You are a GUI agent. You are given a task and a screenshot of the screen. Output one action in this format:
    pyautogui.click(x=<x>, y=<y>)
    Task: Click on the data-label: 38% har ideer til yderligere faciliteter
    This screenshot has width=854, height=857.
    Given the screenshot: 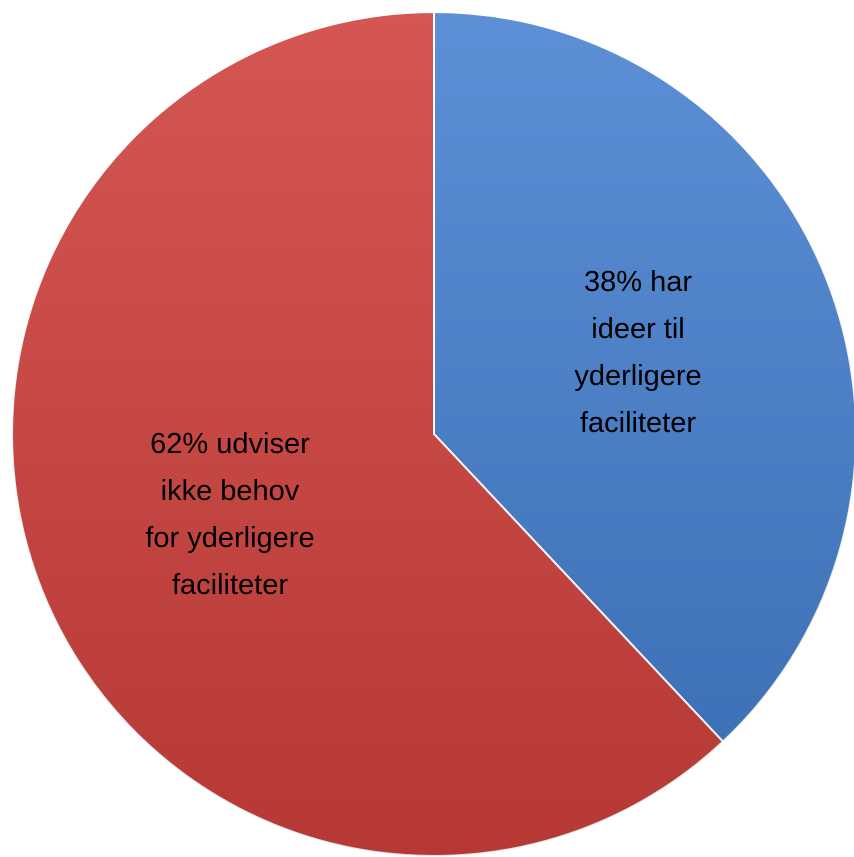 What is the action you would take?
    pyautogui.click(x=638, y=353)
    